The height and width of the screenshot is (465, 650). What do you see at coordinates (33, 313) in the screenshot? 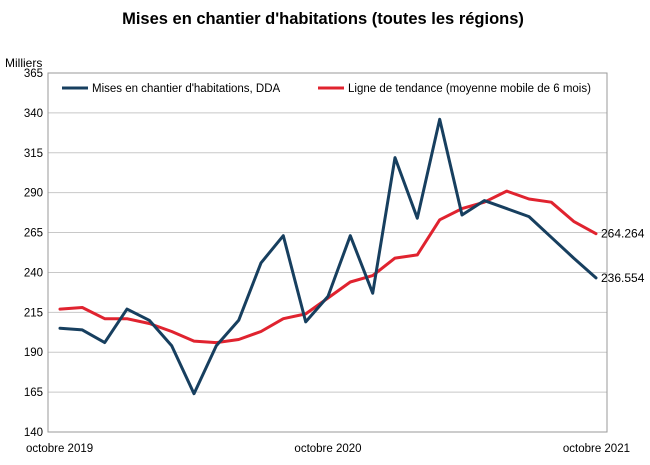
I see `y-tick-label: 215` at bounding box center [33, 313].